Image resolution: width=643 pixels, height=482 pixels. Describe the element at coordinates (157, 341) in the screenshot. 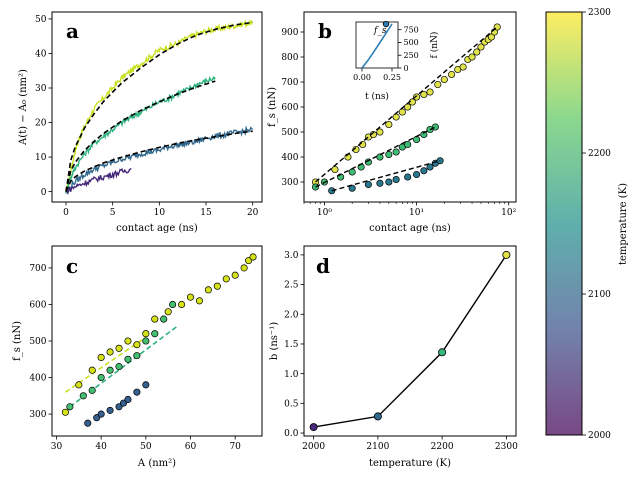

I see `panel-c-frame` at that location.